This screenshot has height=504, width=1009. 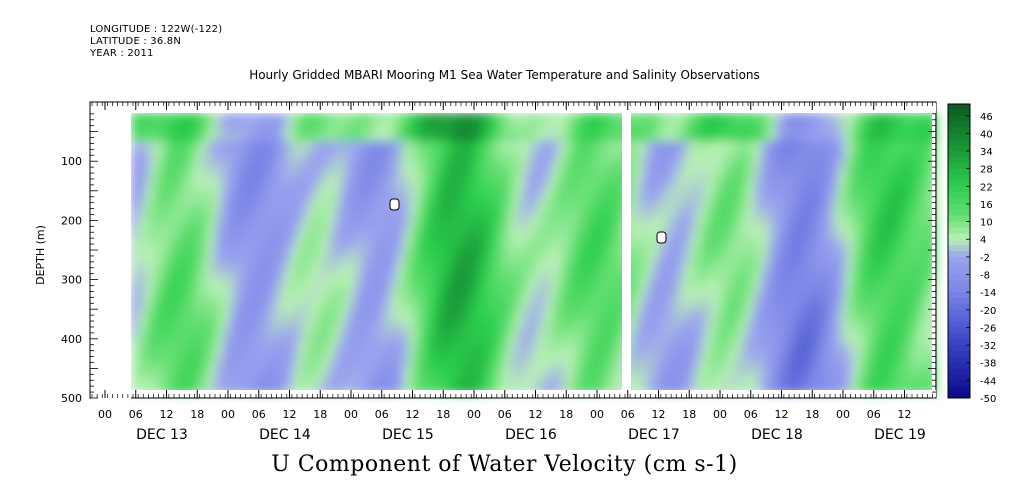 What do you see at coordinates (290, 414) in the screenshot?
I see `x-hour-tick-label: 12` at bounding box center [290, 414].